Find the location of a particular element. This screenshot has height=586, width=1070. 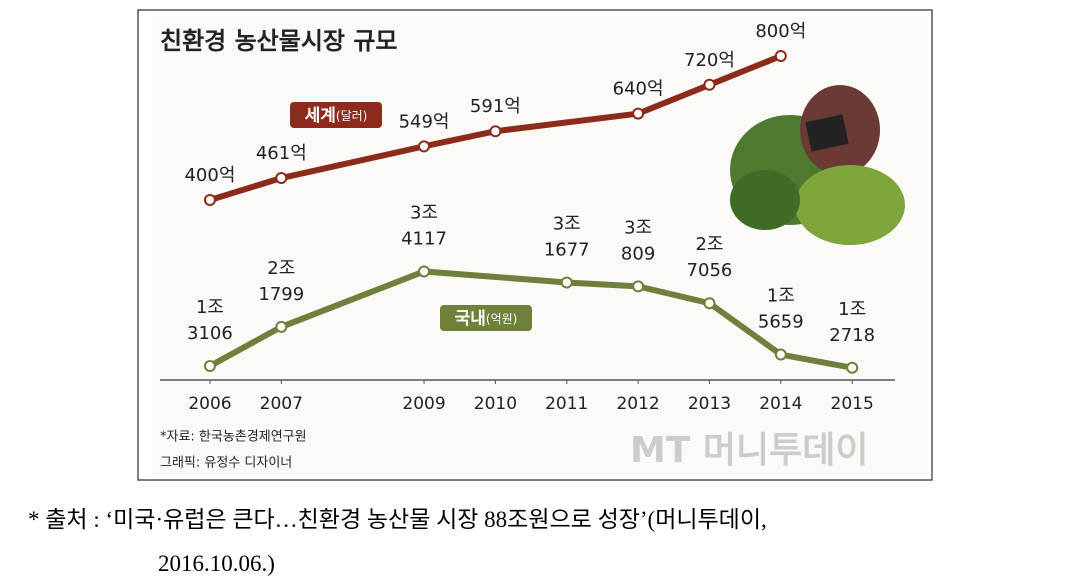

caption-line: 2016.10.06.) is located at coordinates (216, 563).